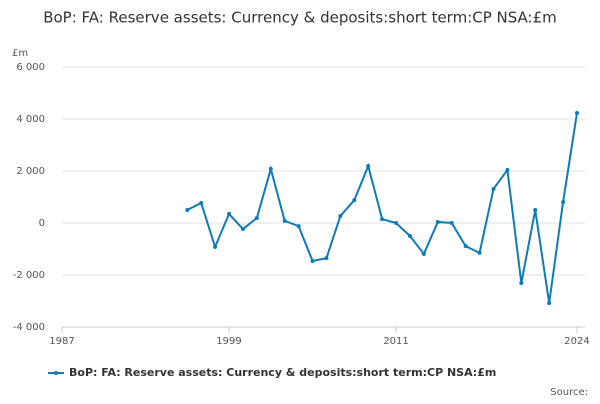 The width and height of the screenshot is (600, 404). I want to click on source: Source:, so click(569, 392).